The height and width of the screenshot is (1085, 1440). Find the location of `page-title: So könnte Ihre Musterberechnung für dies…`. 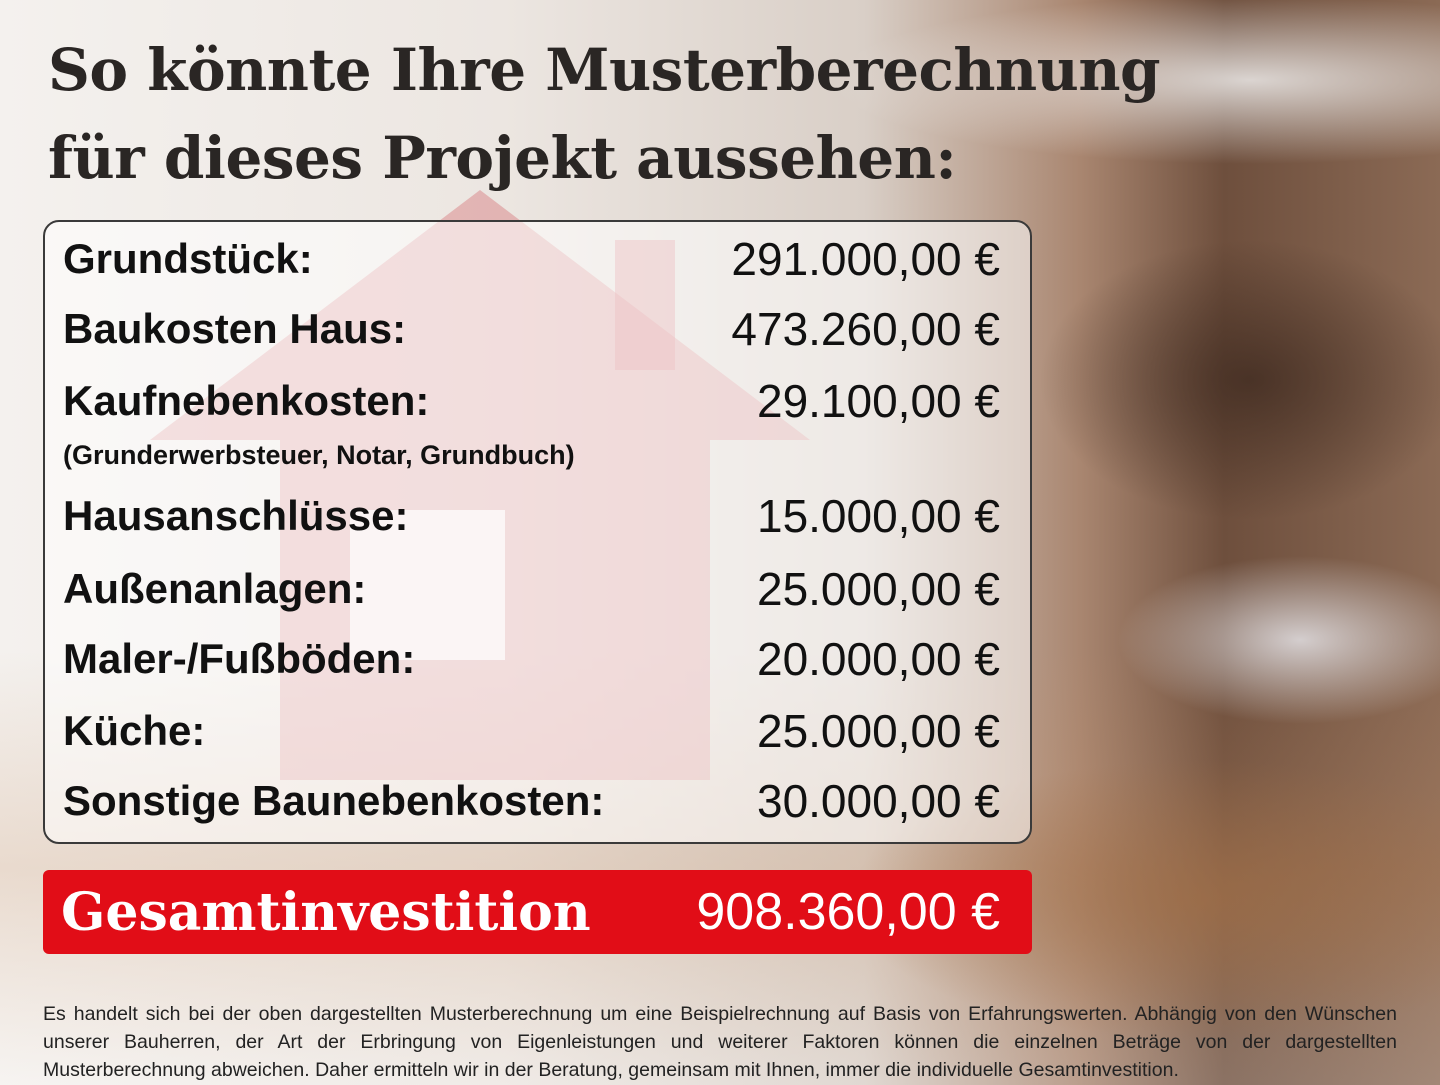

page-title: So könnte Ihre Musterberechnung für dies… is located at coordinates (604, 114).